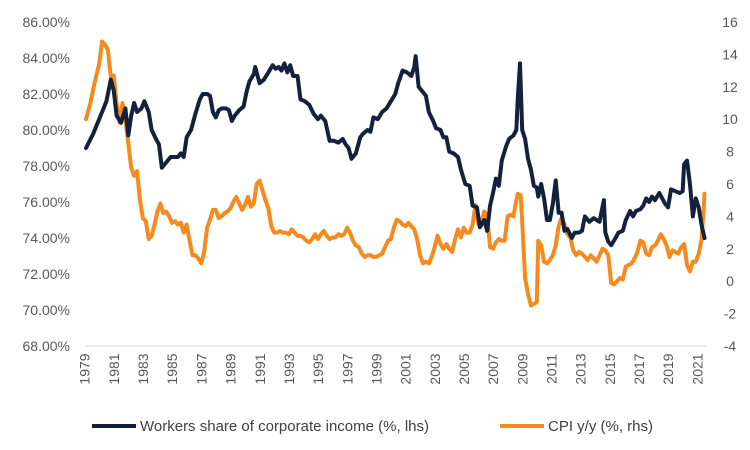 This screenshot has height=450, width=750. Describe the element at coordinates (114, 368) in the screenshot. I see `x-tick-label: 1981` at that location.